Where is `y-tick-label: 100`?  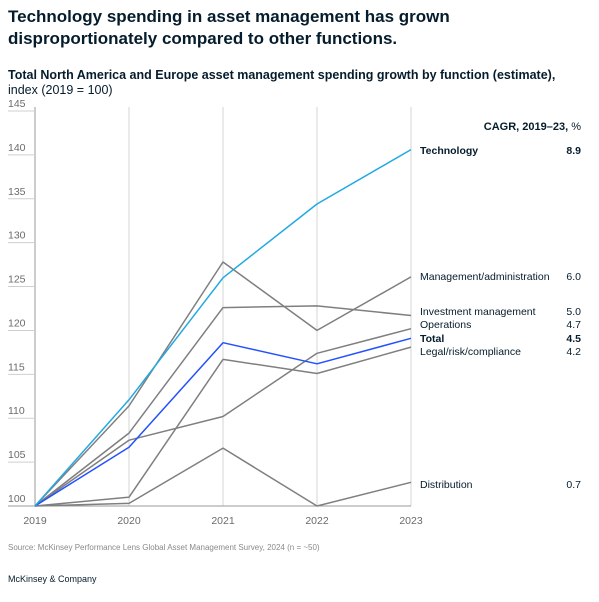
y-tick-label: 100 is located at coordinates (17, 499).